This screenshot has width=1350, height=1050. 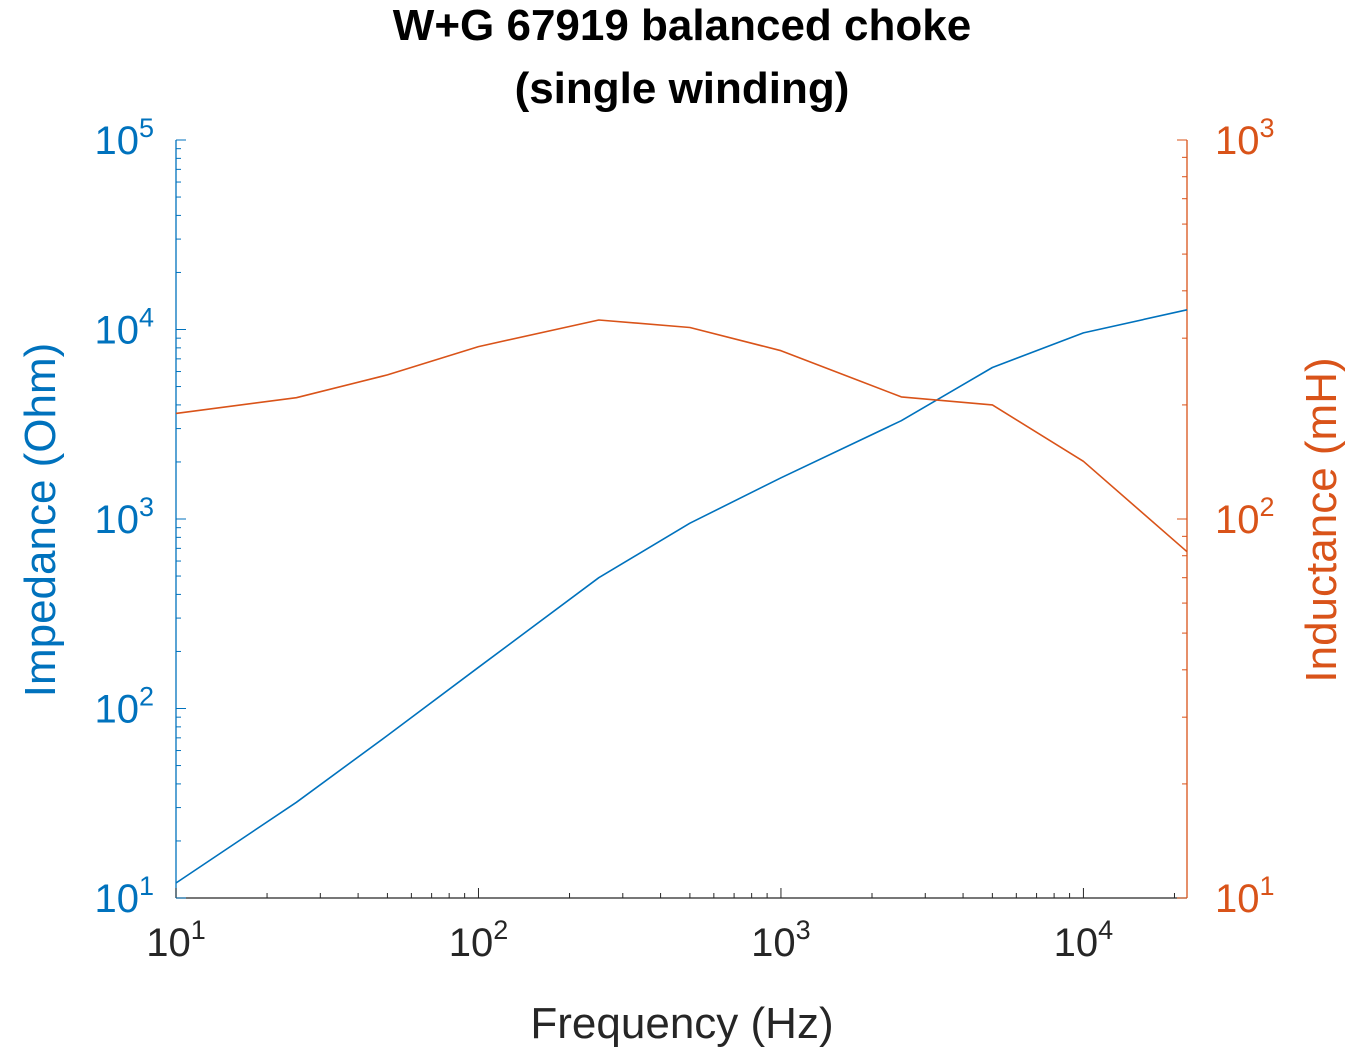 I want to click on x-tick-label: 10⁴, so click(x=1084, y=940).